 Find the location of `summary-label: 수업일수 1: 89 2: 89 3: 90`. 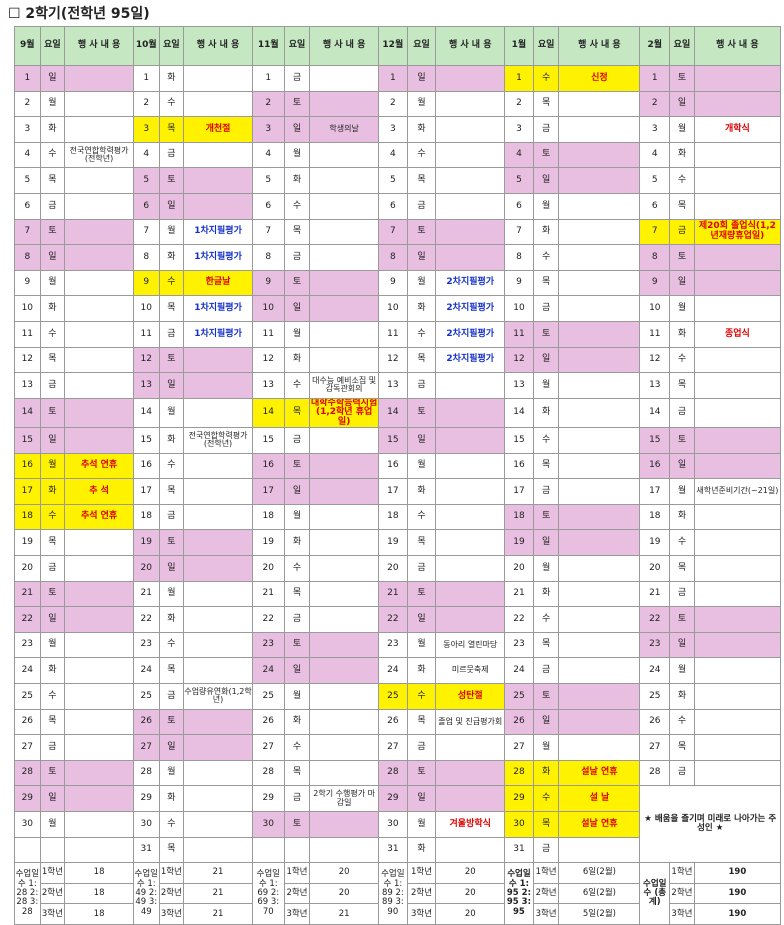

summary-label: 수업일수 1: 89 2: 89 3: 90 is located at coordinates (392, 893).